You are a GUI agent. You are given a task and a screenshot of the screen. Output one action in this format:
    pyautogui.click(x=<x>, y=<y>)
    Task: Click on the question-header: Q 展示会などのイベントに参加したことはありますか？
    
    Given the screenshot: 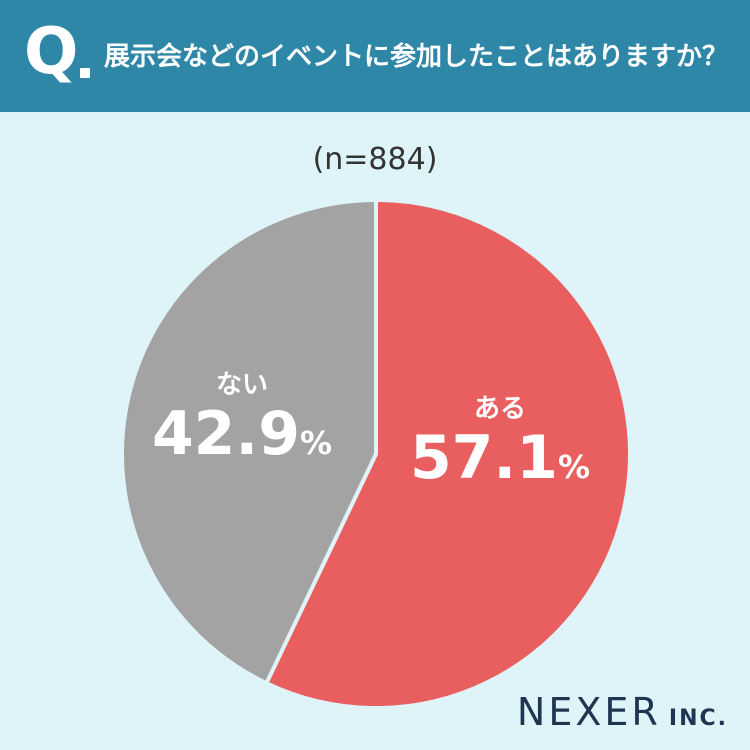 What is the action you would take?
    pyautogui.click(x=375, y=56)
    